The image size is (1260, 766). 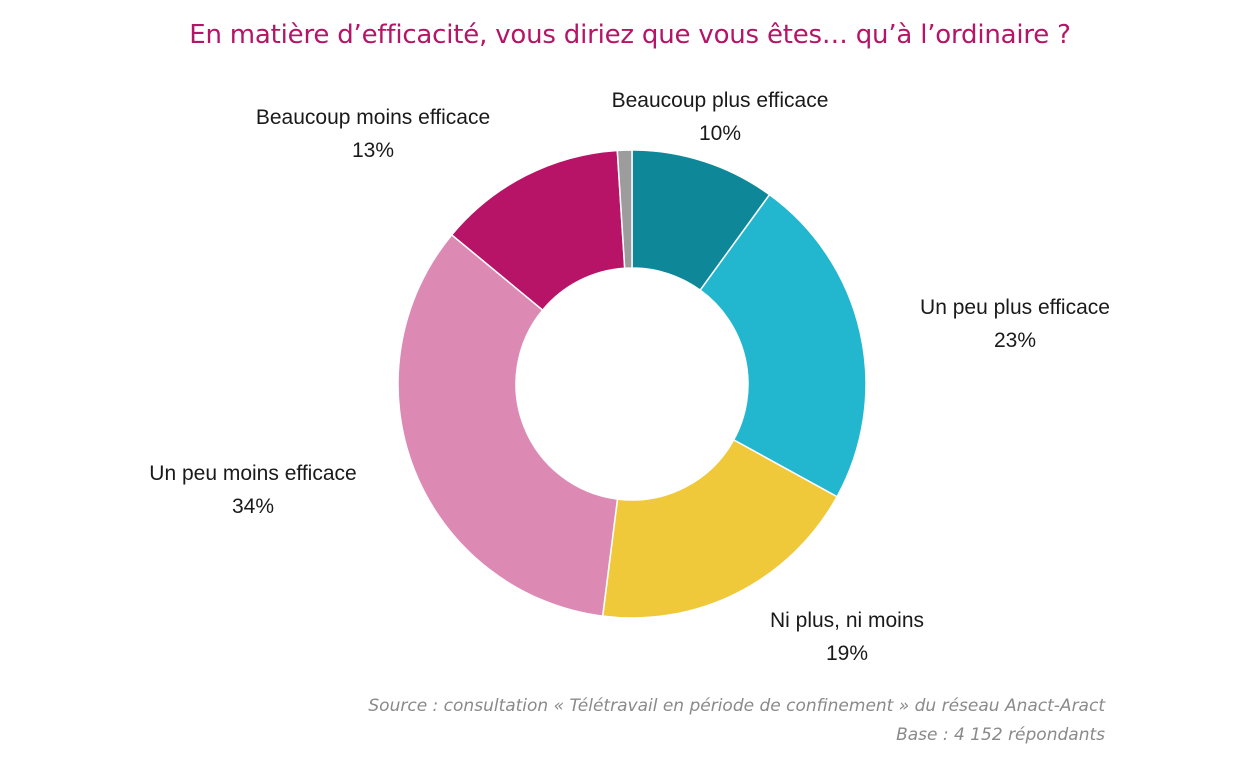 What do you see at coordinates (720, 100) in the screenshot?
I see `label-name: Beaucoup plus efficace` at bounding box center [720, 100].